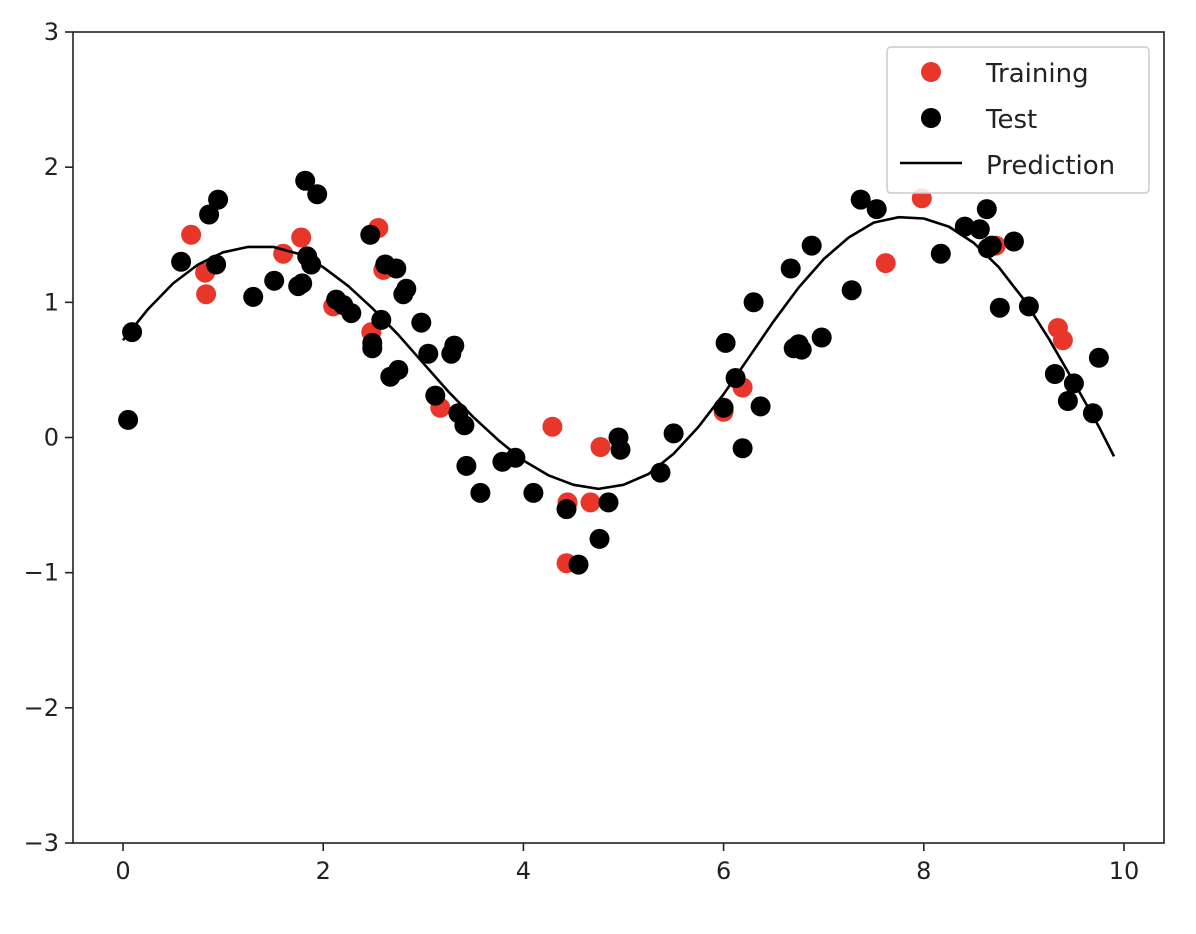 The width and height of the screenshot is (1196, 934). I want to click on x-tick-label: 6, so click(723, 871).